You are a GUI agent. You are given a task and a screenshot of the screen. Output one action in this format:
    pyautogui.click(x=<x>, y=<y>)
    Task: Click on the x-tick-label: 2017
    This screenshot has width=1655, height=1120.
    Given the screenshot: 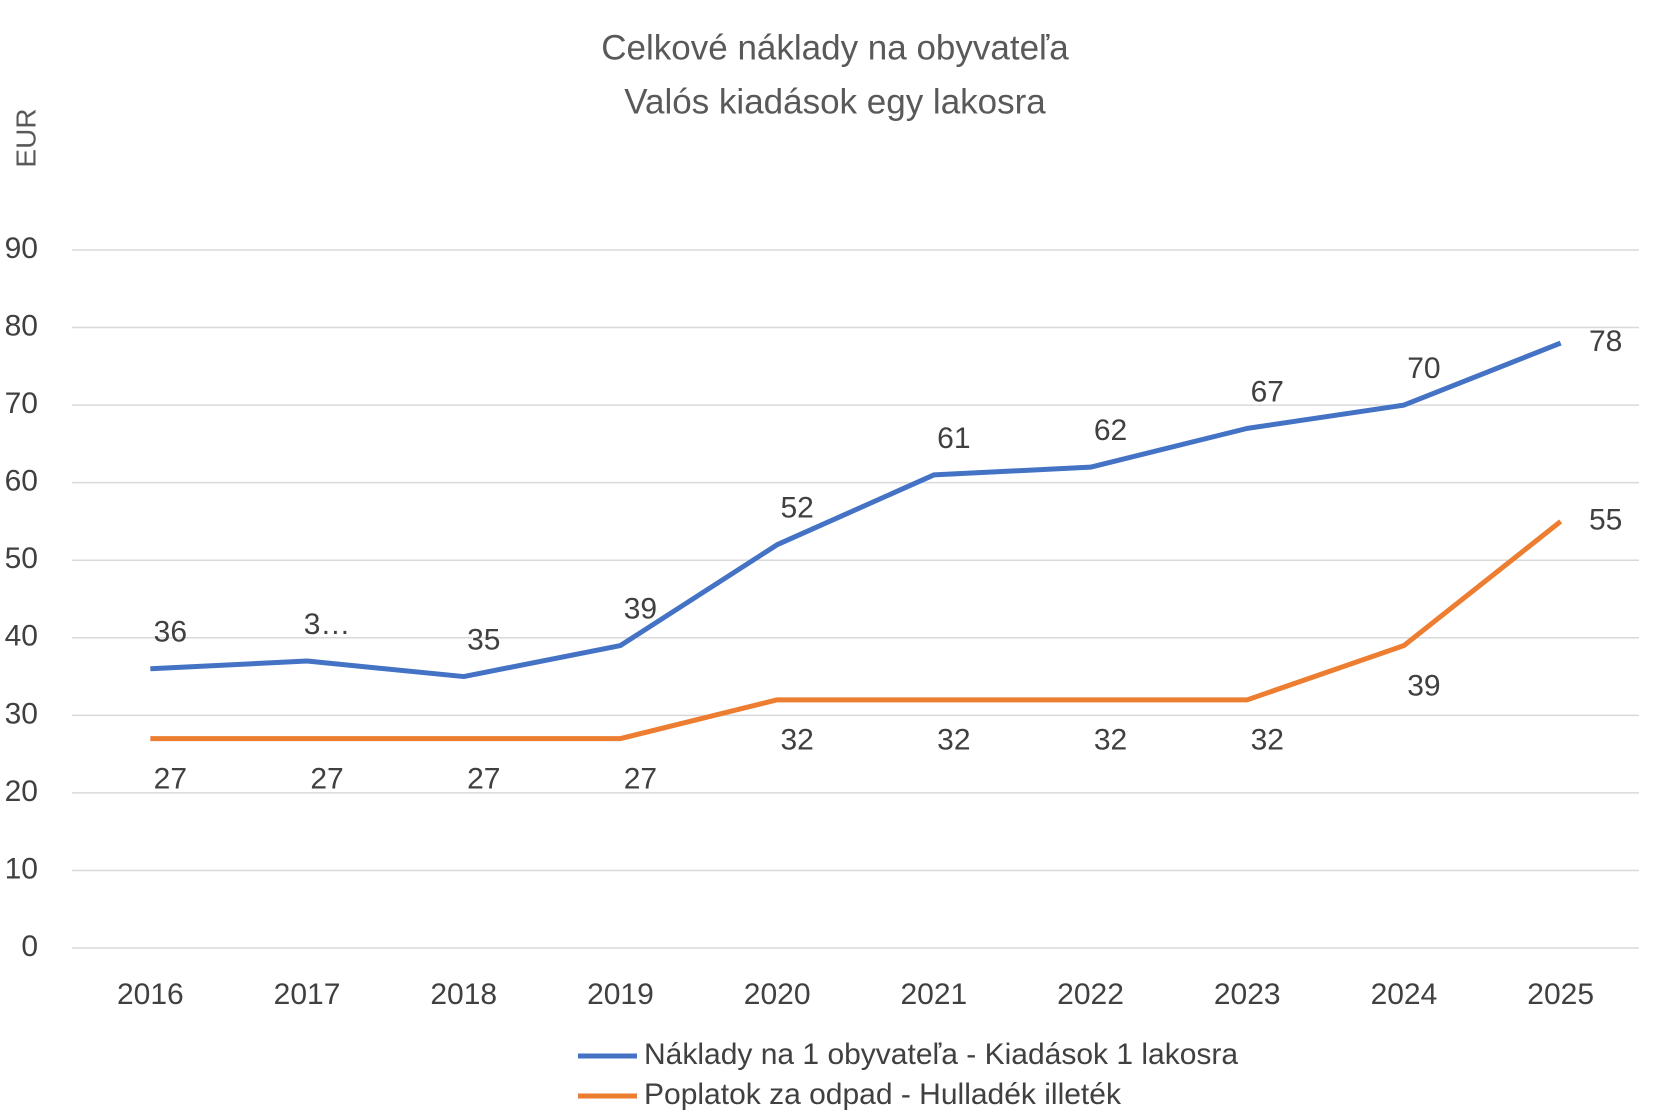 What is the action you would take?
    pyautogui.click(x=307, y=994)
    